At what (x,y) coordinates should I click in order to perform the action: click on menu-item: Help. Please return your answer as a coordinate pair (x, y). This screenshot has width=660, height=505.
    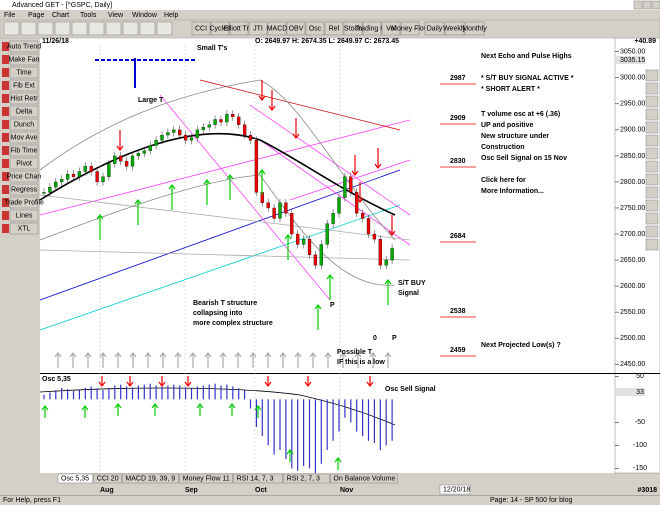
    Looking at the image, I should click on (171, 15).